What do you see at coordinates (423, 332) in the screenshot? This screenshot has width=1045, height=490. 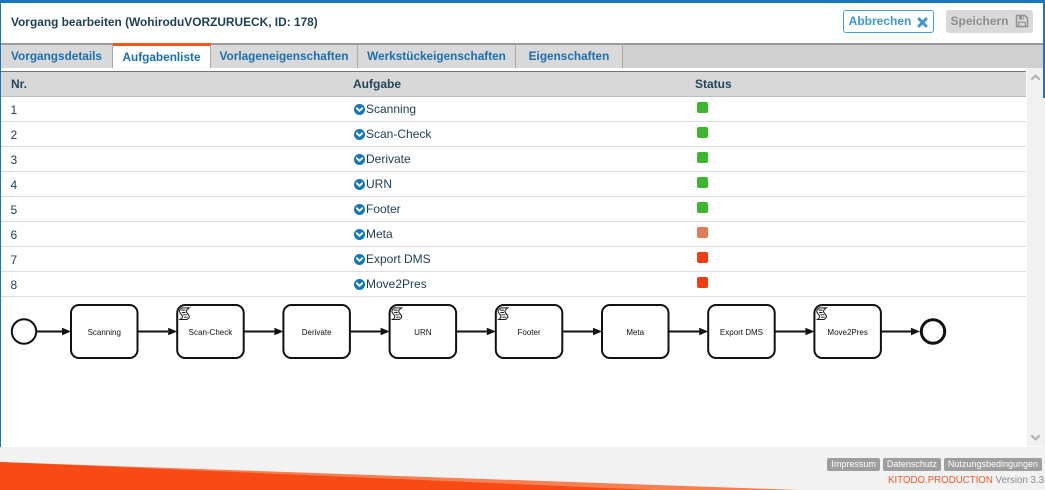 I see `svg-text: URN` at bounding box center [423, 332].